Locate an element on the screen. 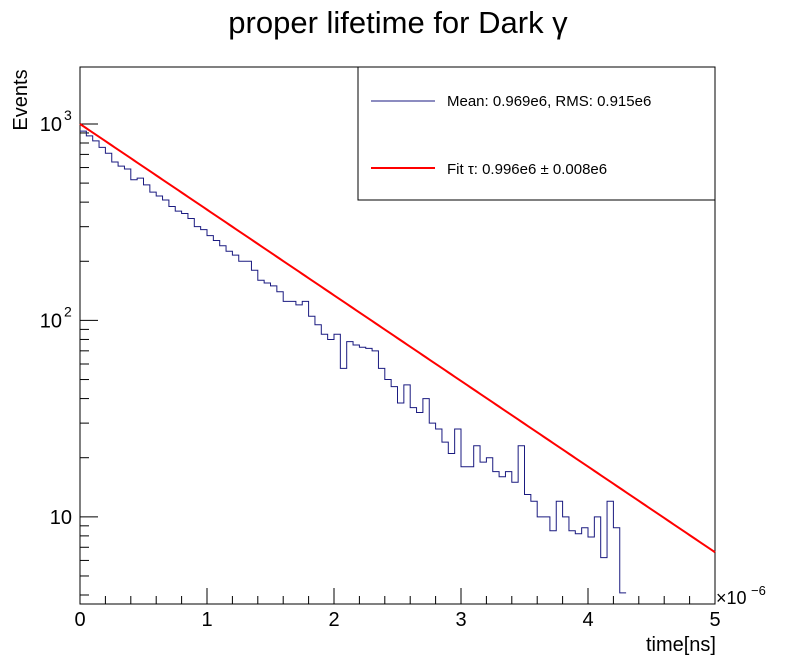  x-tick-label: 1 is located at coordinates (206, 620).